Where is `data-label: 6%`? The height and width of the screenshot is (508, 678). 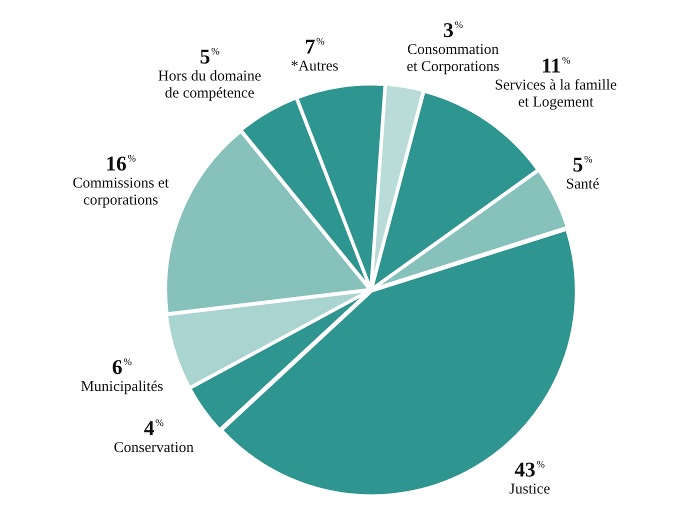 data-label: 6% is located at coordinates (122, 366).